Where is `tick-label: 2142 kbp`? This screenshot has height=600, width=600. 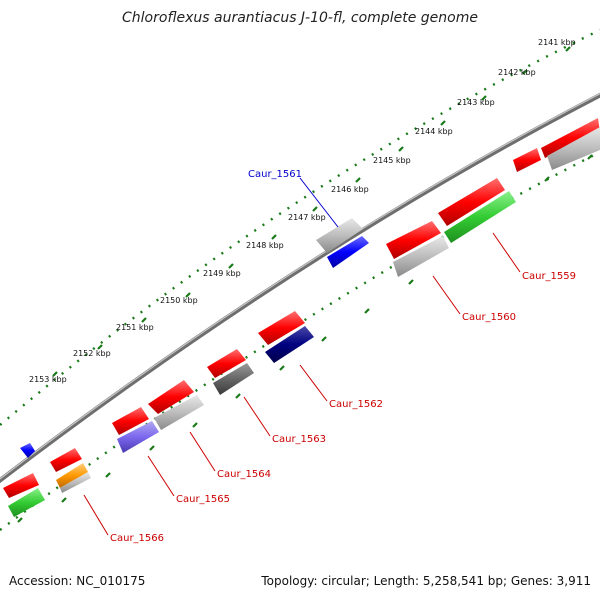 tick-label: 2142 kbp is located at coordinates (517, 72).